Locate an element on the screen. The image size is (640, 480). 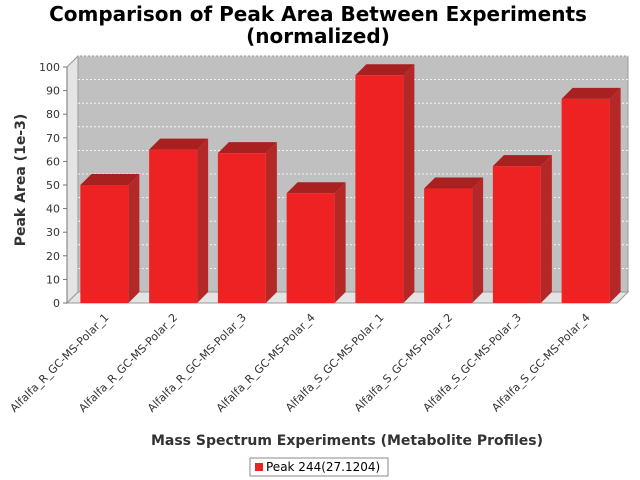
y-tick-label: 30 is located at coordinates (53, 232).